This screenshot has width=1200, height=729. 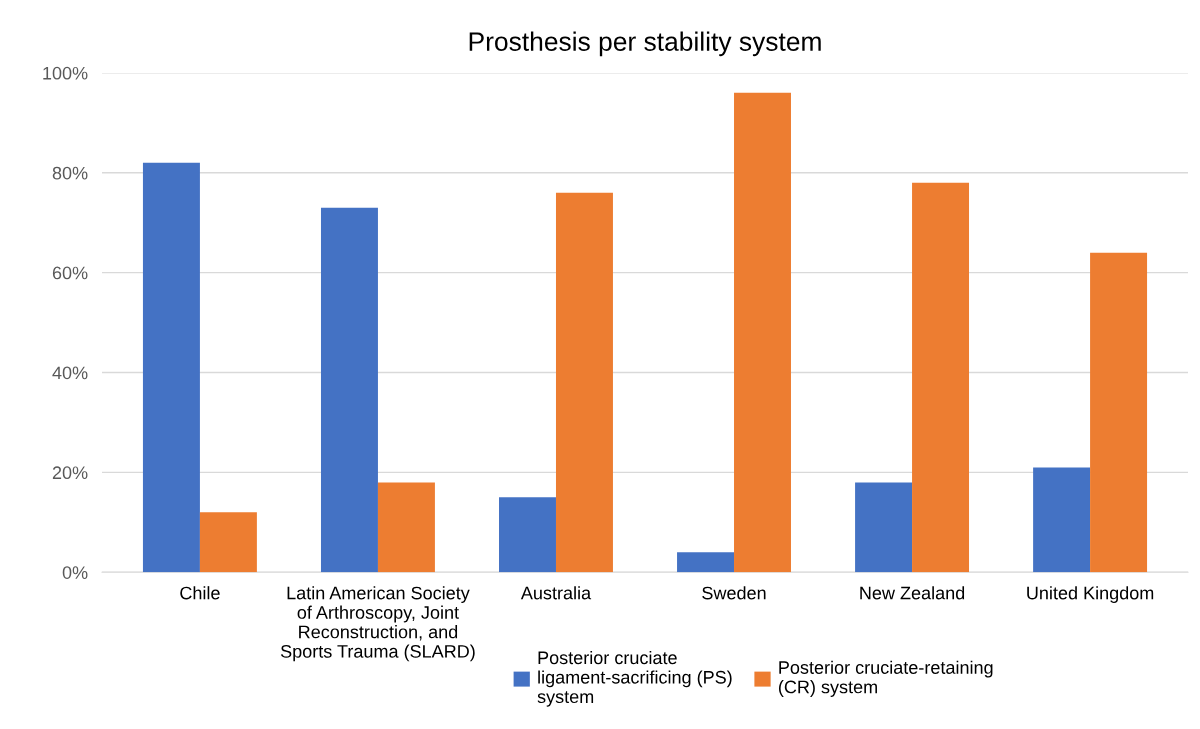 What do you see at coordinates (634, 678) in the screenshot?
I see `legend-label: Posterior cruciate ligament-sacrificing (PS) system` at bounding box center [634, 678].